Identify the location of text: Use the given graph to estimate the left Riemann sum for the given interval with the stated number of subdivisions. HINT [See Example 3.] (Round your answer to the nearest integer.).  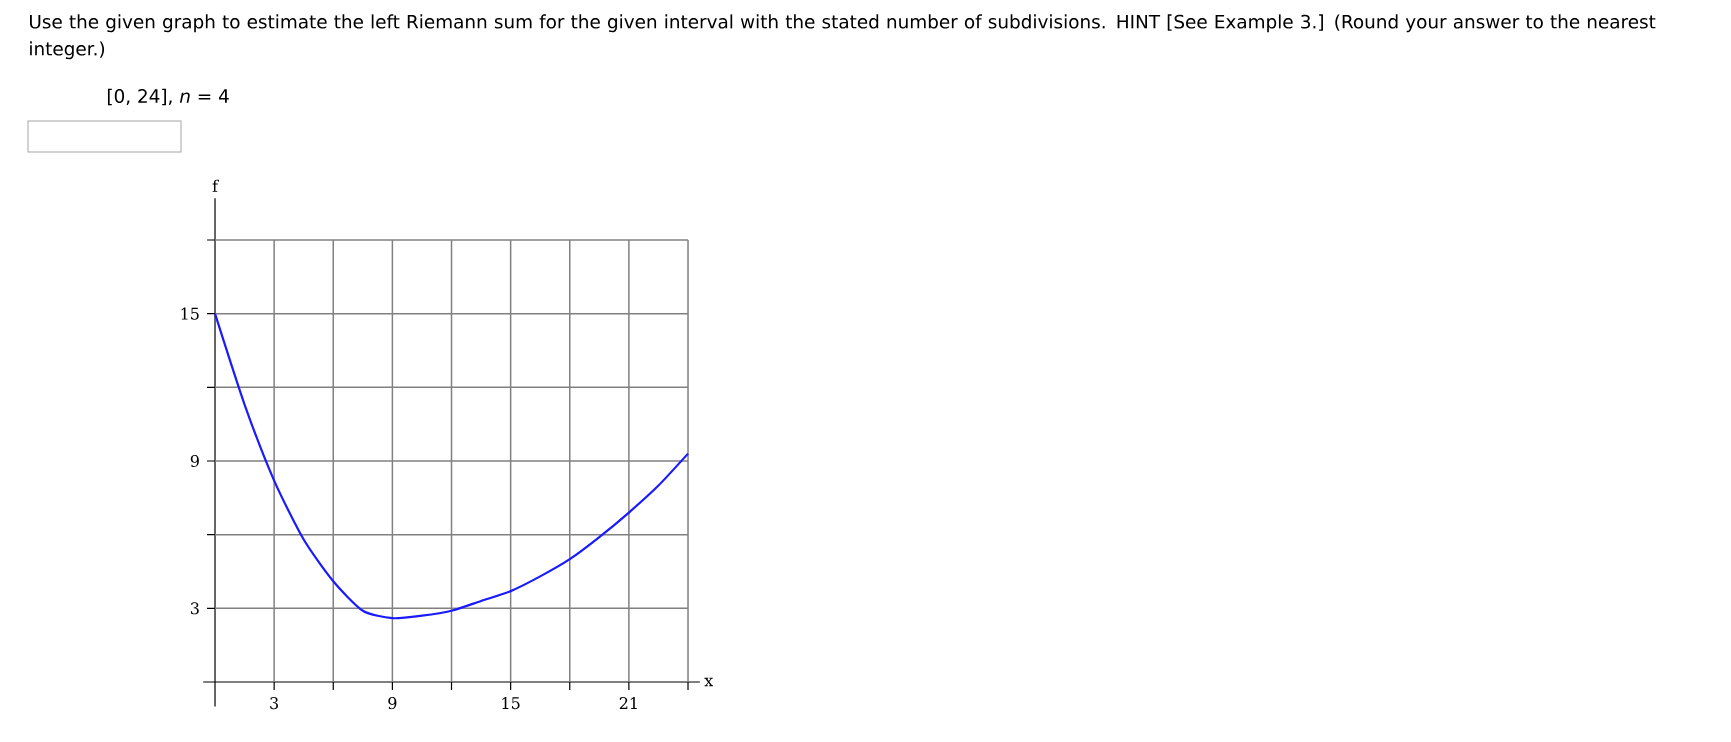
(843, 37).